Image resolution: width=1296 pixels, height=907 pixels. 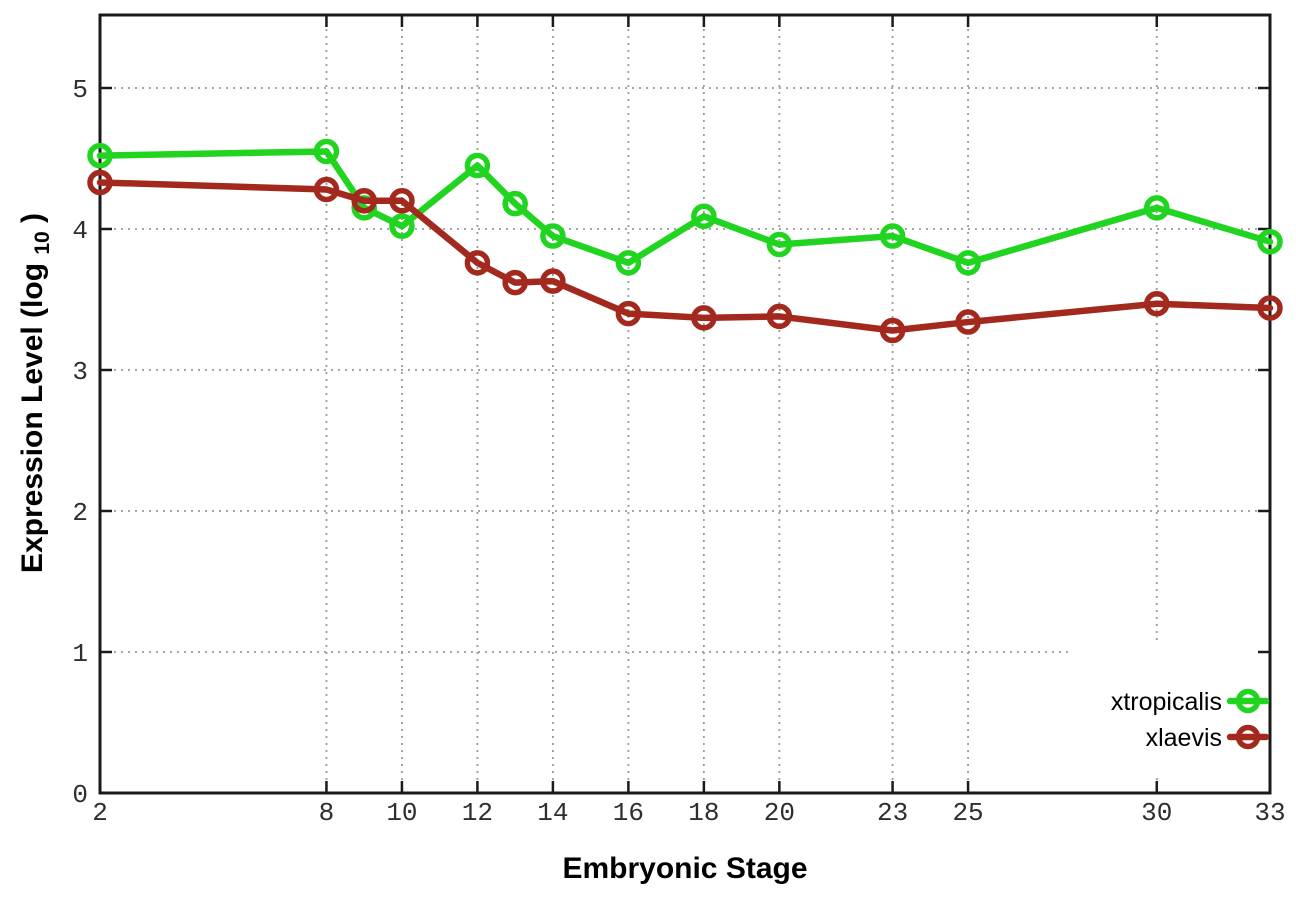 I want to click on y-tick-label: 2, so click(x=80, y=513).